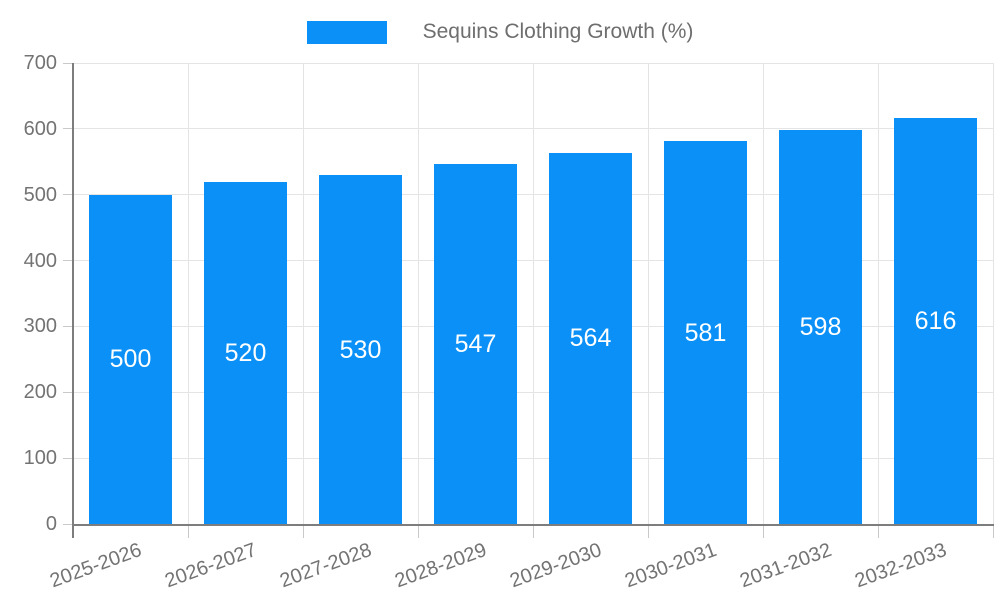 This screenshot has width=1000, height=600. I want to click on bar-value-label: 616, so click(935, 321).